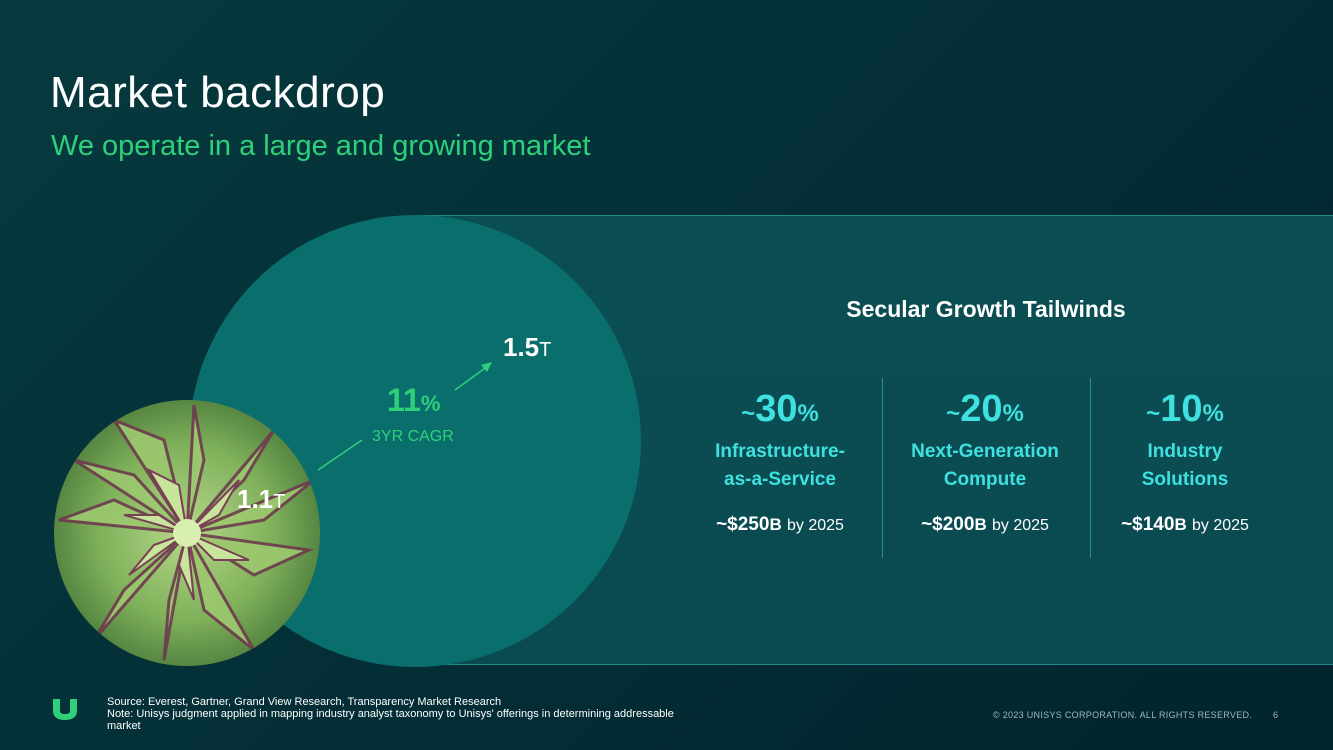  What do you see at coordinates (218, 92) in the screenshot?
I see `page-title: Market backdrop` at bounding box center [218, 92].